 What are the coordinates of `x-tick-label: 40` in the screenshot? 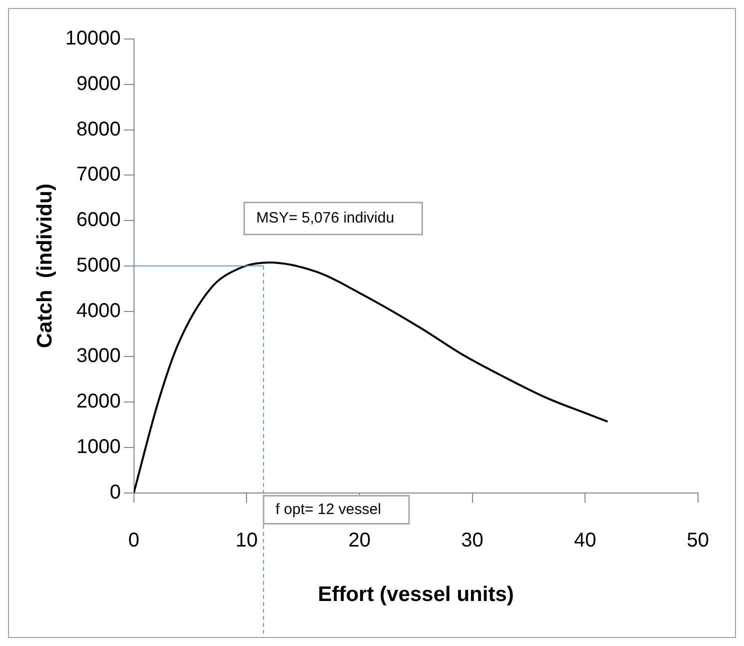 It's located at (585, 540).